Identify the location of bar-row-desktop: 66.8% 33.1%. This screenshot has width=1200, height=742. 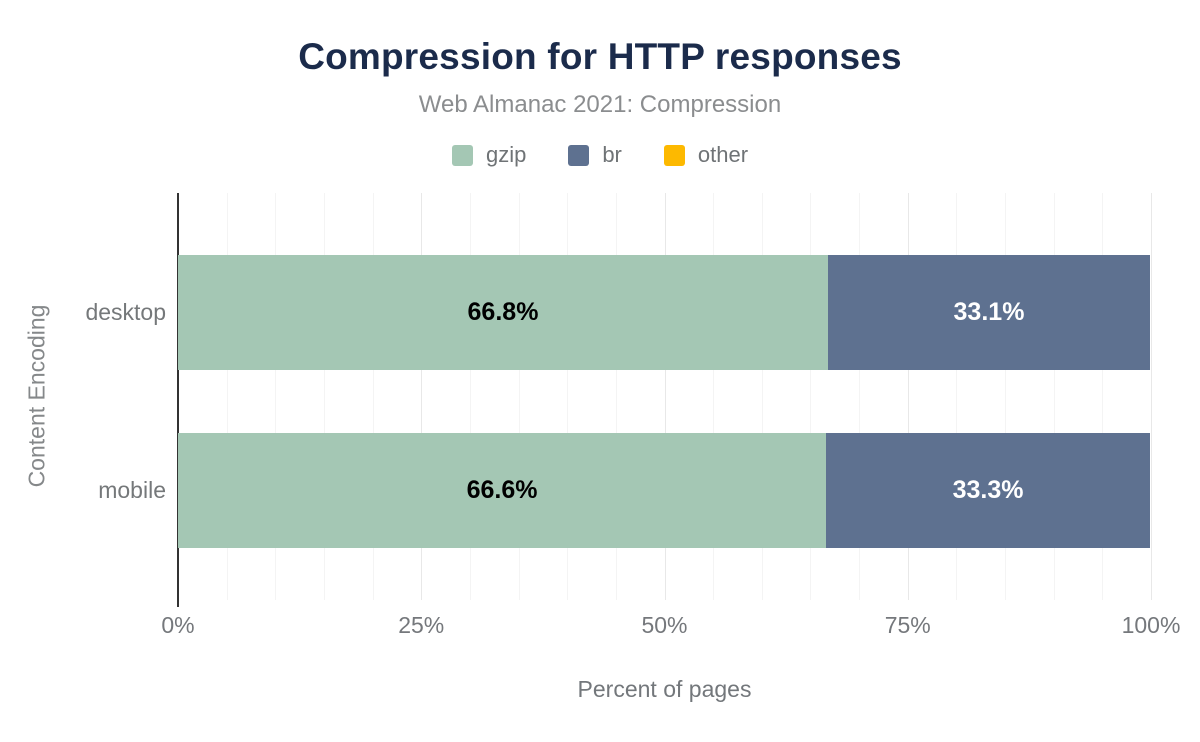
(664, 312).